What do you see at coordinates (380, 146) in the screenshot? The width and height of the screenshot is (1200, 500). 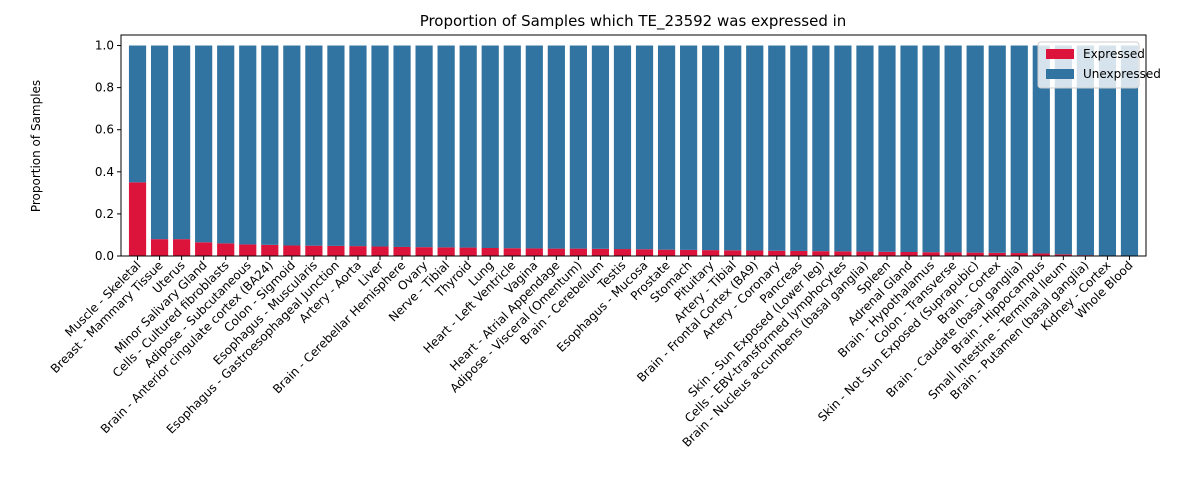 I see `bar-unexpressed-liver` at bounding box center [380, 146].